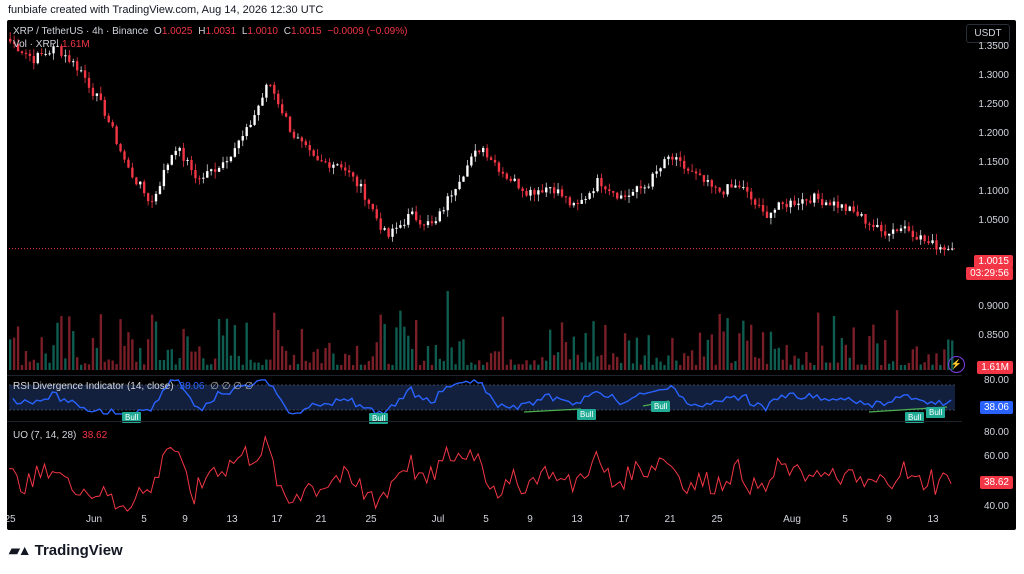 This screenshot has height=574, width=1024. I want to click on countdown-tag: 03:29:56, so click(989, 273).